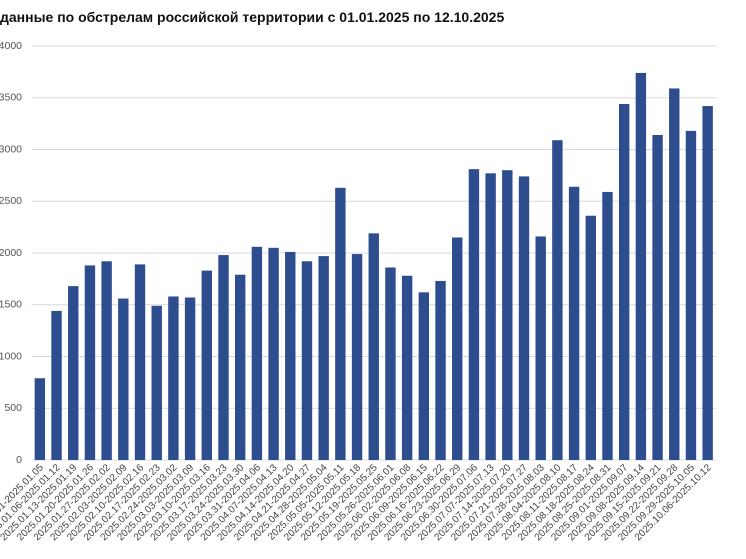 Image resolution: width=746 pixels, height=559 pixels. Describe the element at coordinates (11, 201) in the screenshot. I see `y-tick-label: 2500` at that location.